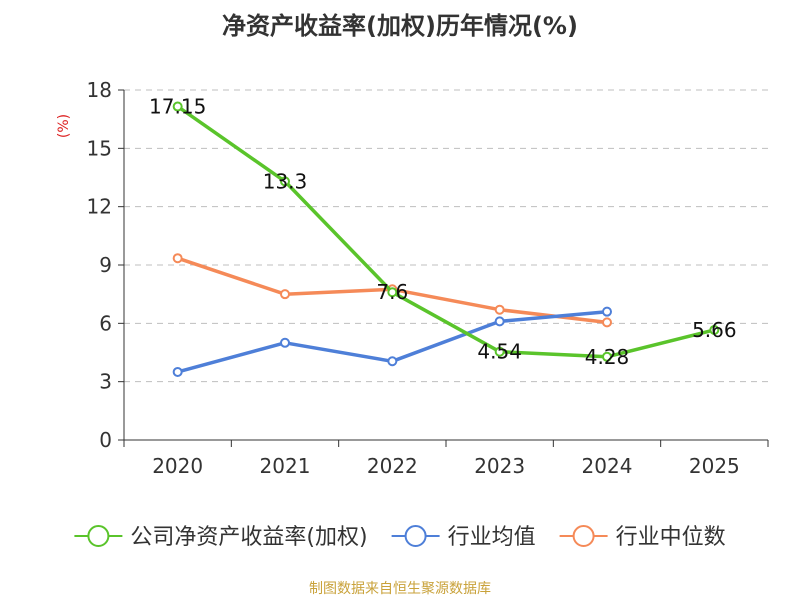  Describe the element at coordinates (392, 466) in the screenshot. I see `x-tick-label-2022: 2022` at that location.